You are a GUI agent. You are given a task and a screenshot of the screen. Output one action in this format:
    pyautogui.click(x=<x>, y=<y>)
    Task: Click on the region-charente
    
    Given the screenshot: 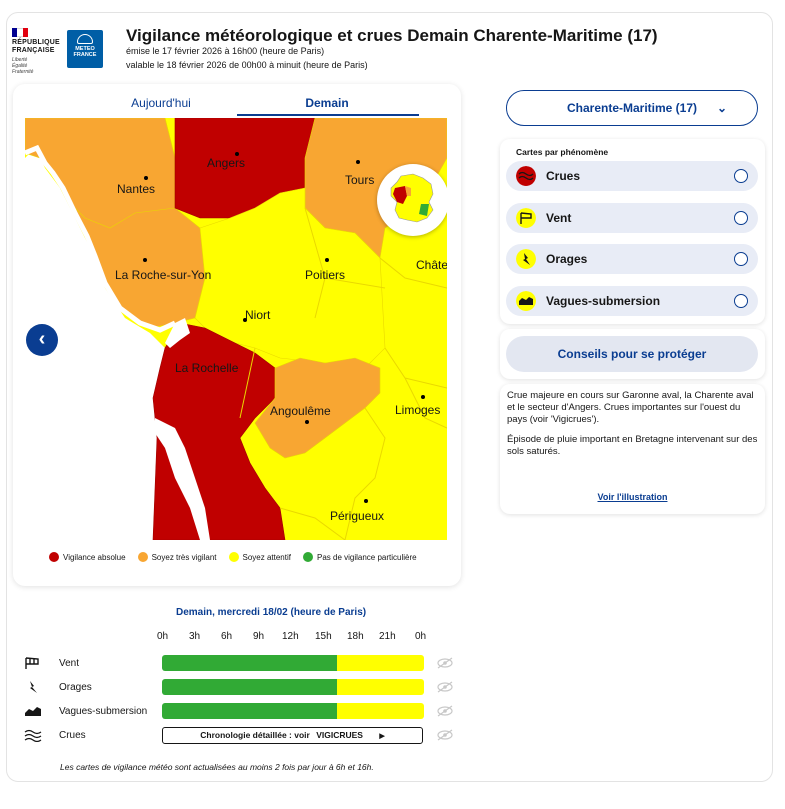 What is the action you would take?
    pyautogui.click(x=317, y=408)
    